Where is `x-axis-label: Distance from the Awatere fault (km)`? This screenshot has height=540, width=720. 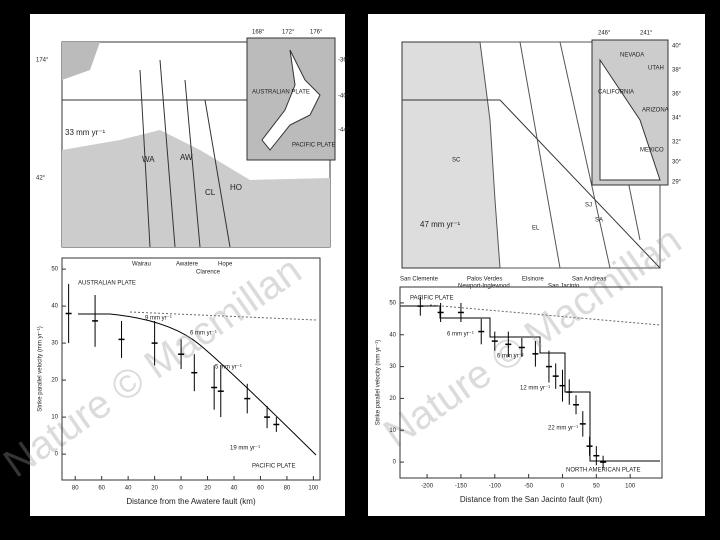 x-axis-label: Distance from the Awatere fault (km) is located at coordinates (191, 501).